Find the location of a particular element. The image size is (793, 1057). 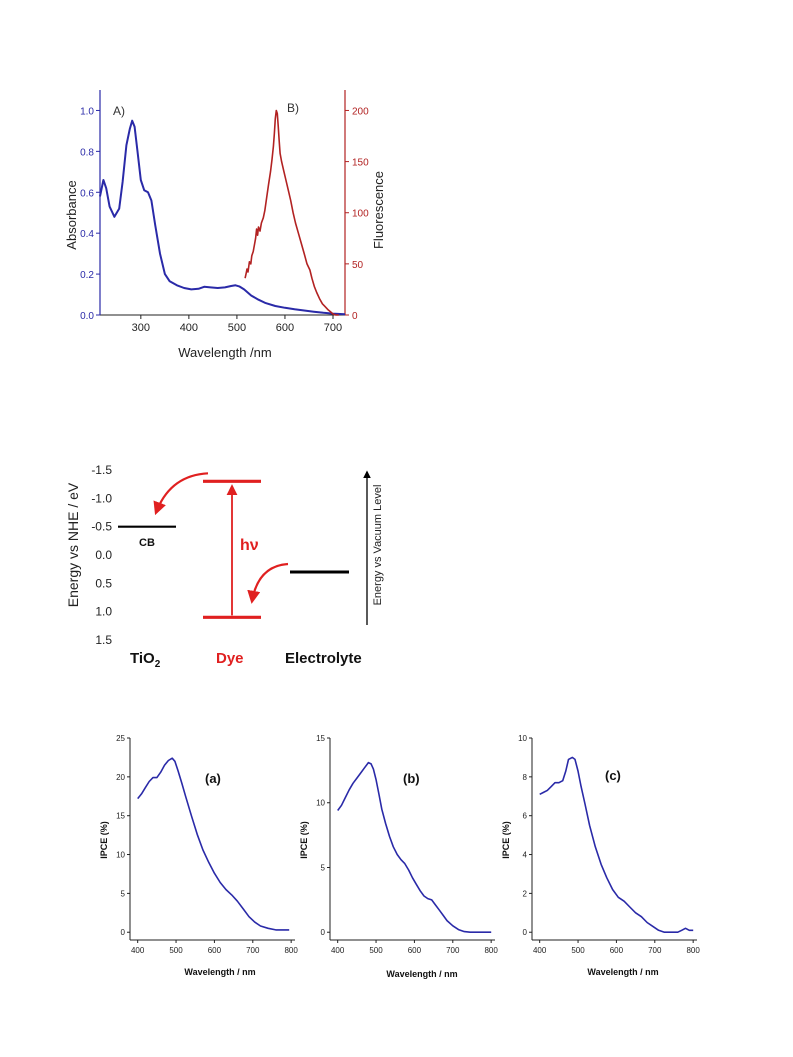

ipce-c-x-tick-label: 800 is located at coordinates (693, 950).